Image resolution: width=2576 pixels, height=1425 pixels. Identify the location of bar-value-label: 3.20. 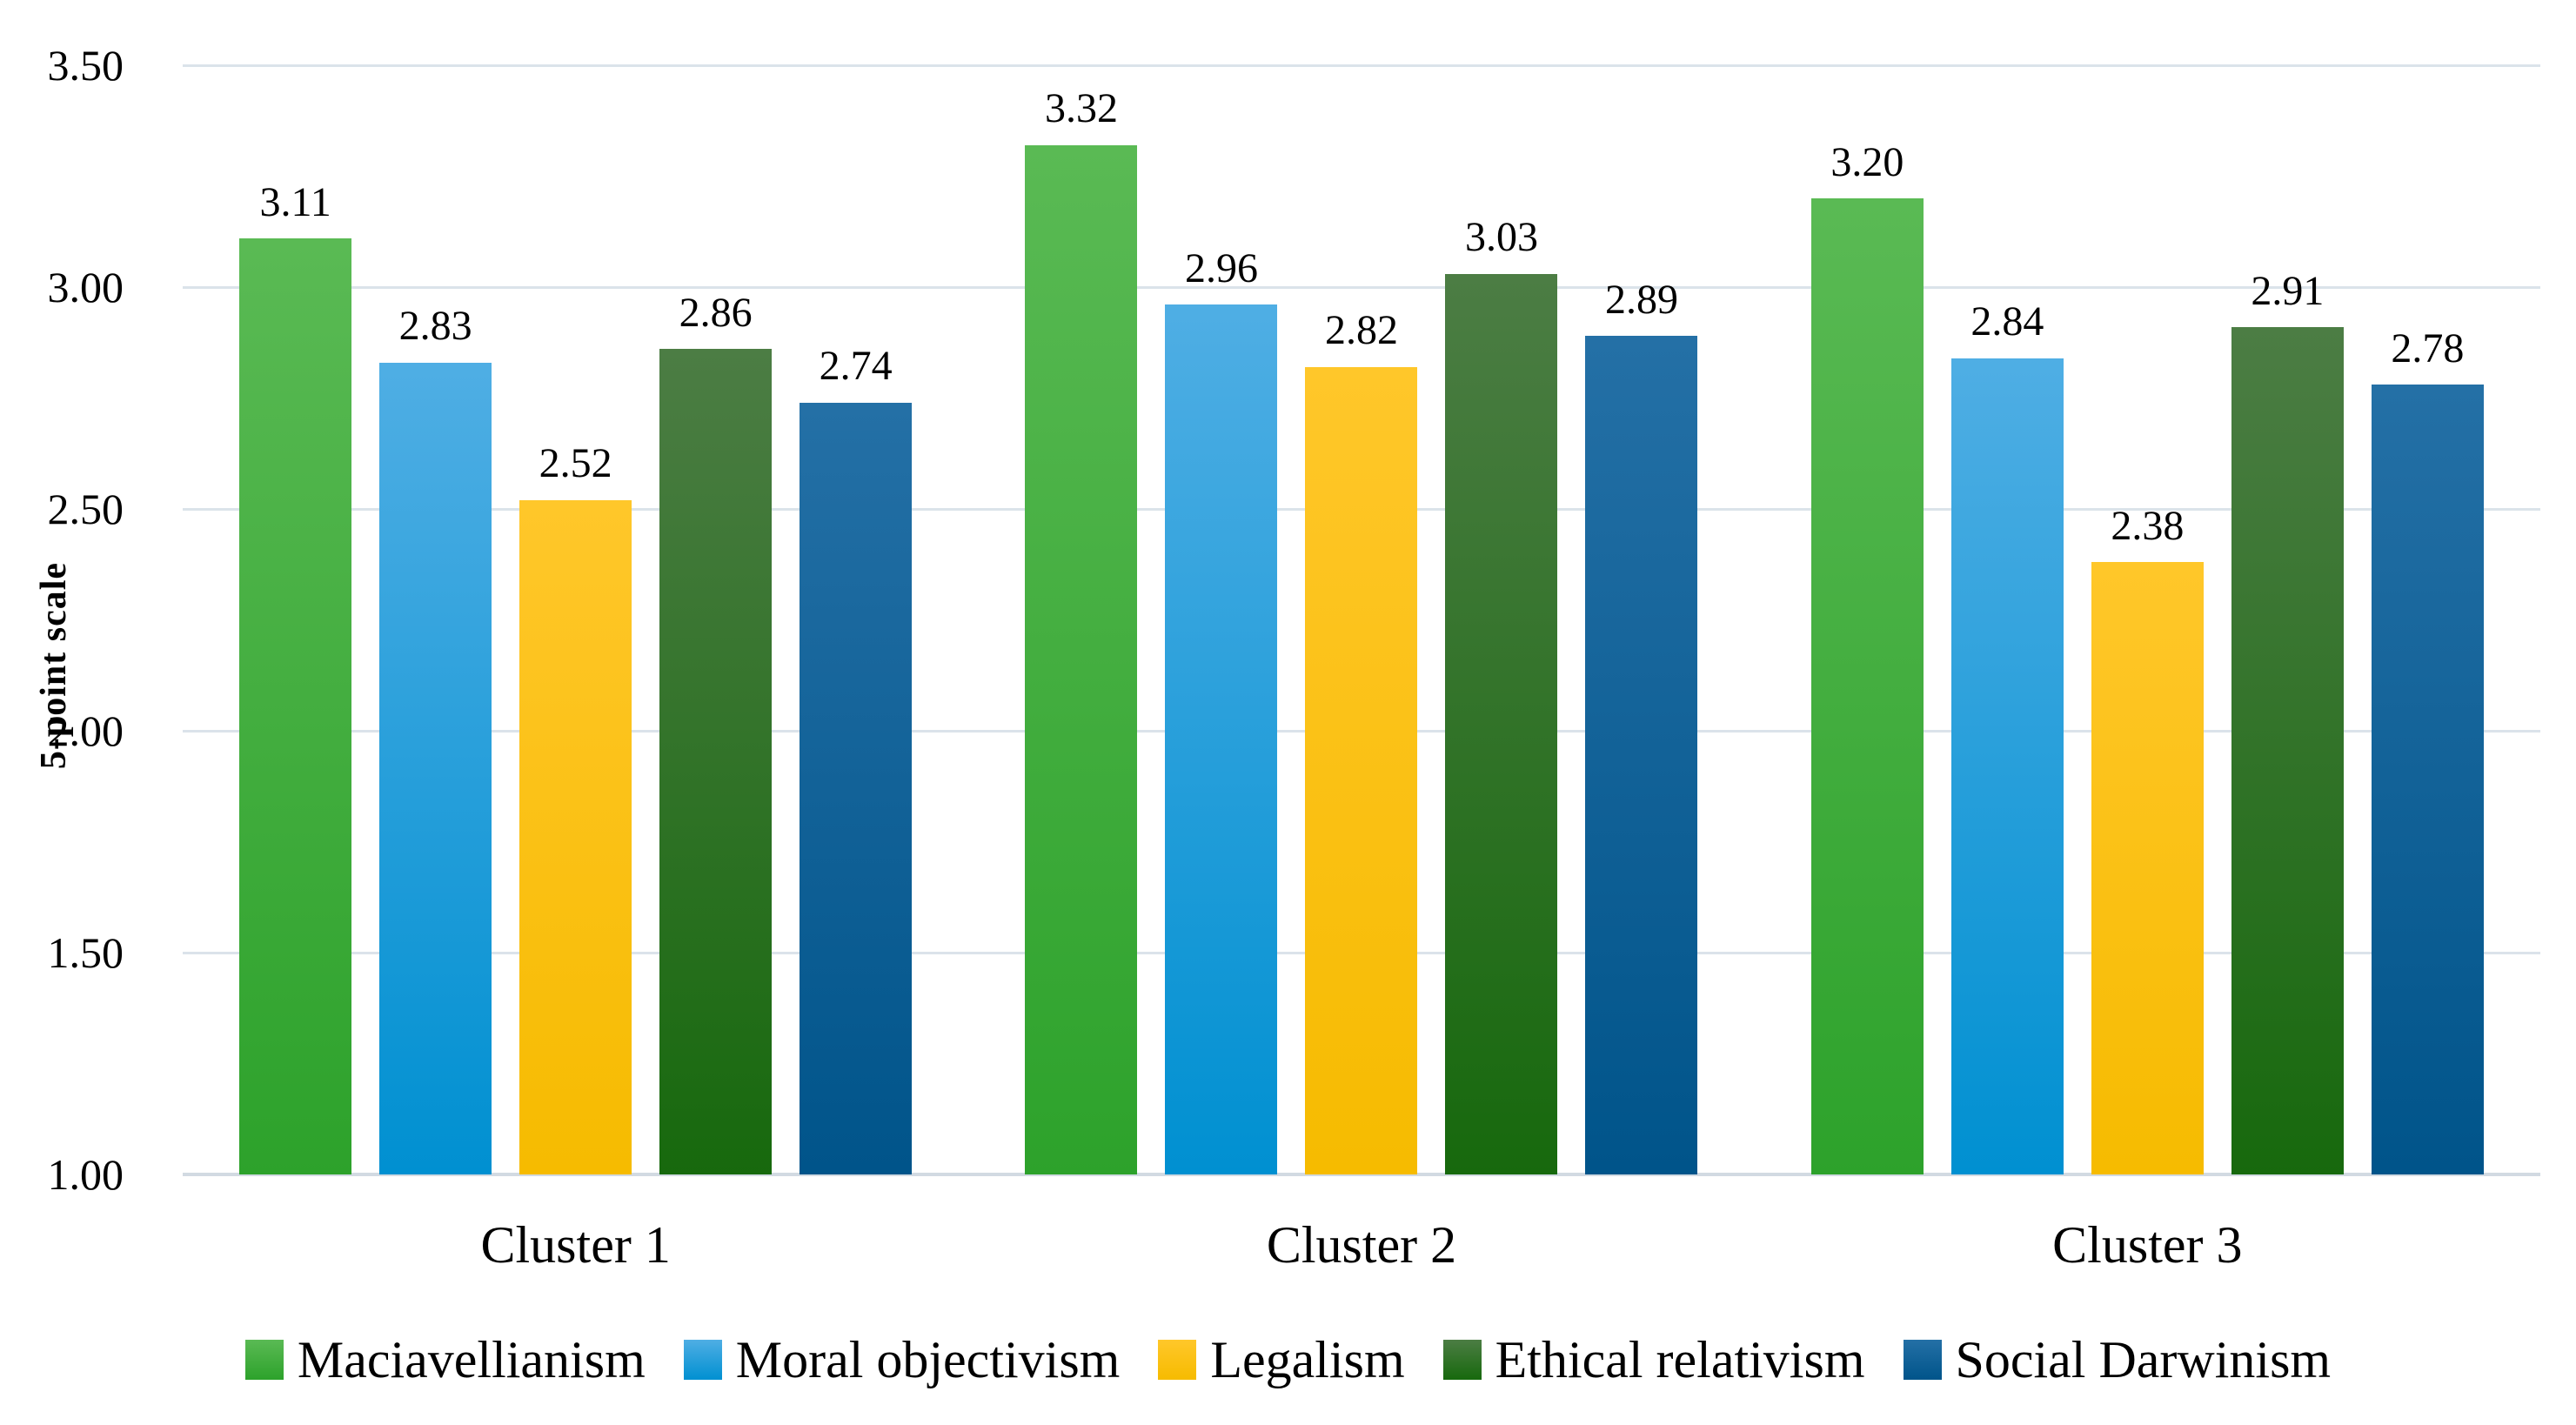
(1867, 162).